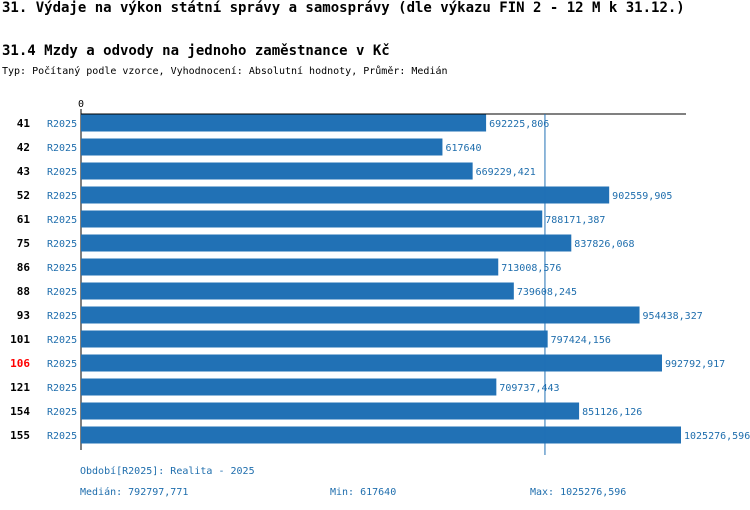 The width and height of the screenshot is (750, 510). What do you see at coordinates (24, 123) in the screenshot?
I see `category-label: 41` at bounding box center [24, 123].